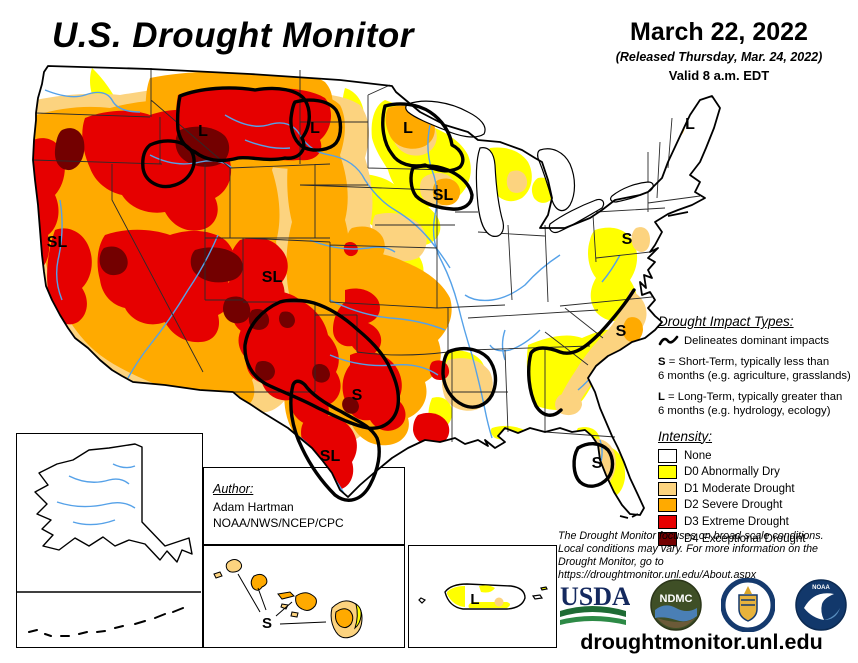 Image resolution: width=858 pixels, height=663 pixels. Describe the element at coordinates (576, 216) in the screenshot. I see `lake-erie` at that location.